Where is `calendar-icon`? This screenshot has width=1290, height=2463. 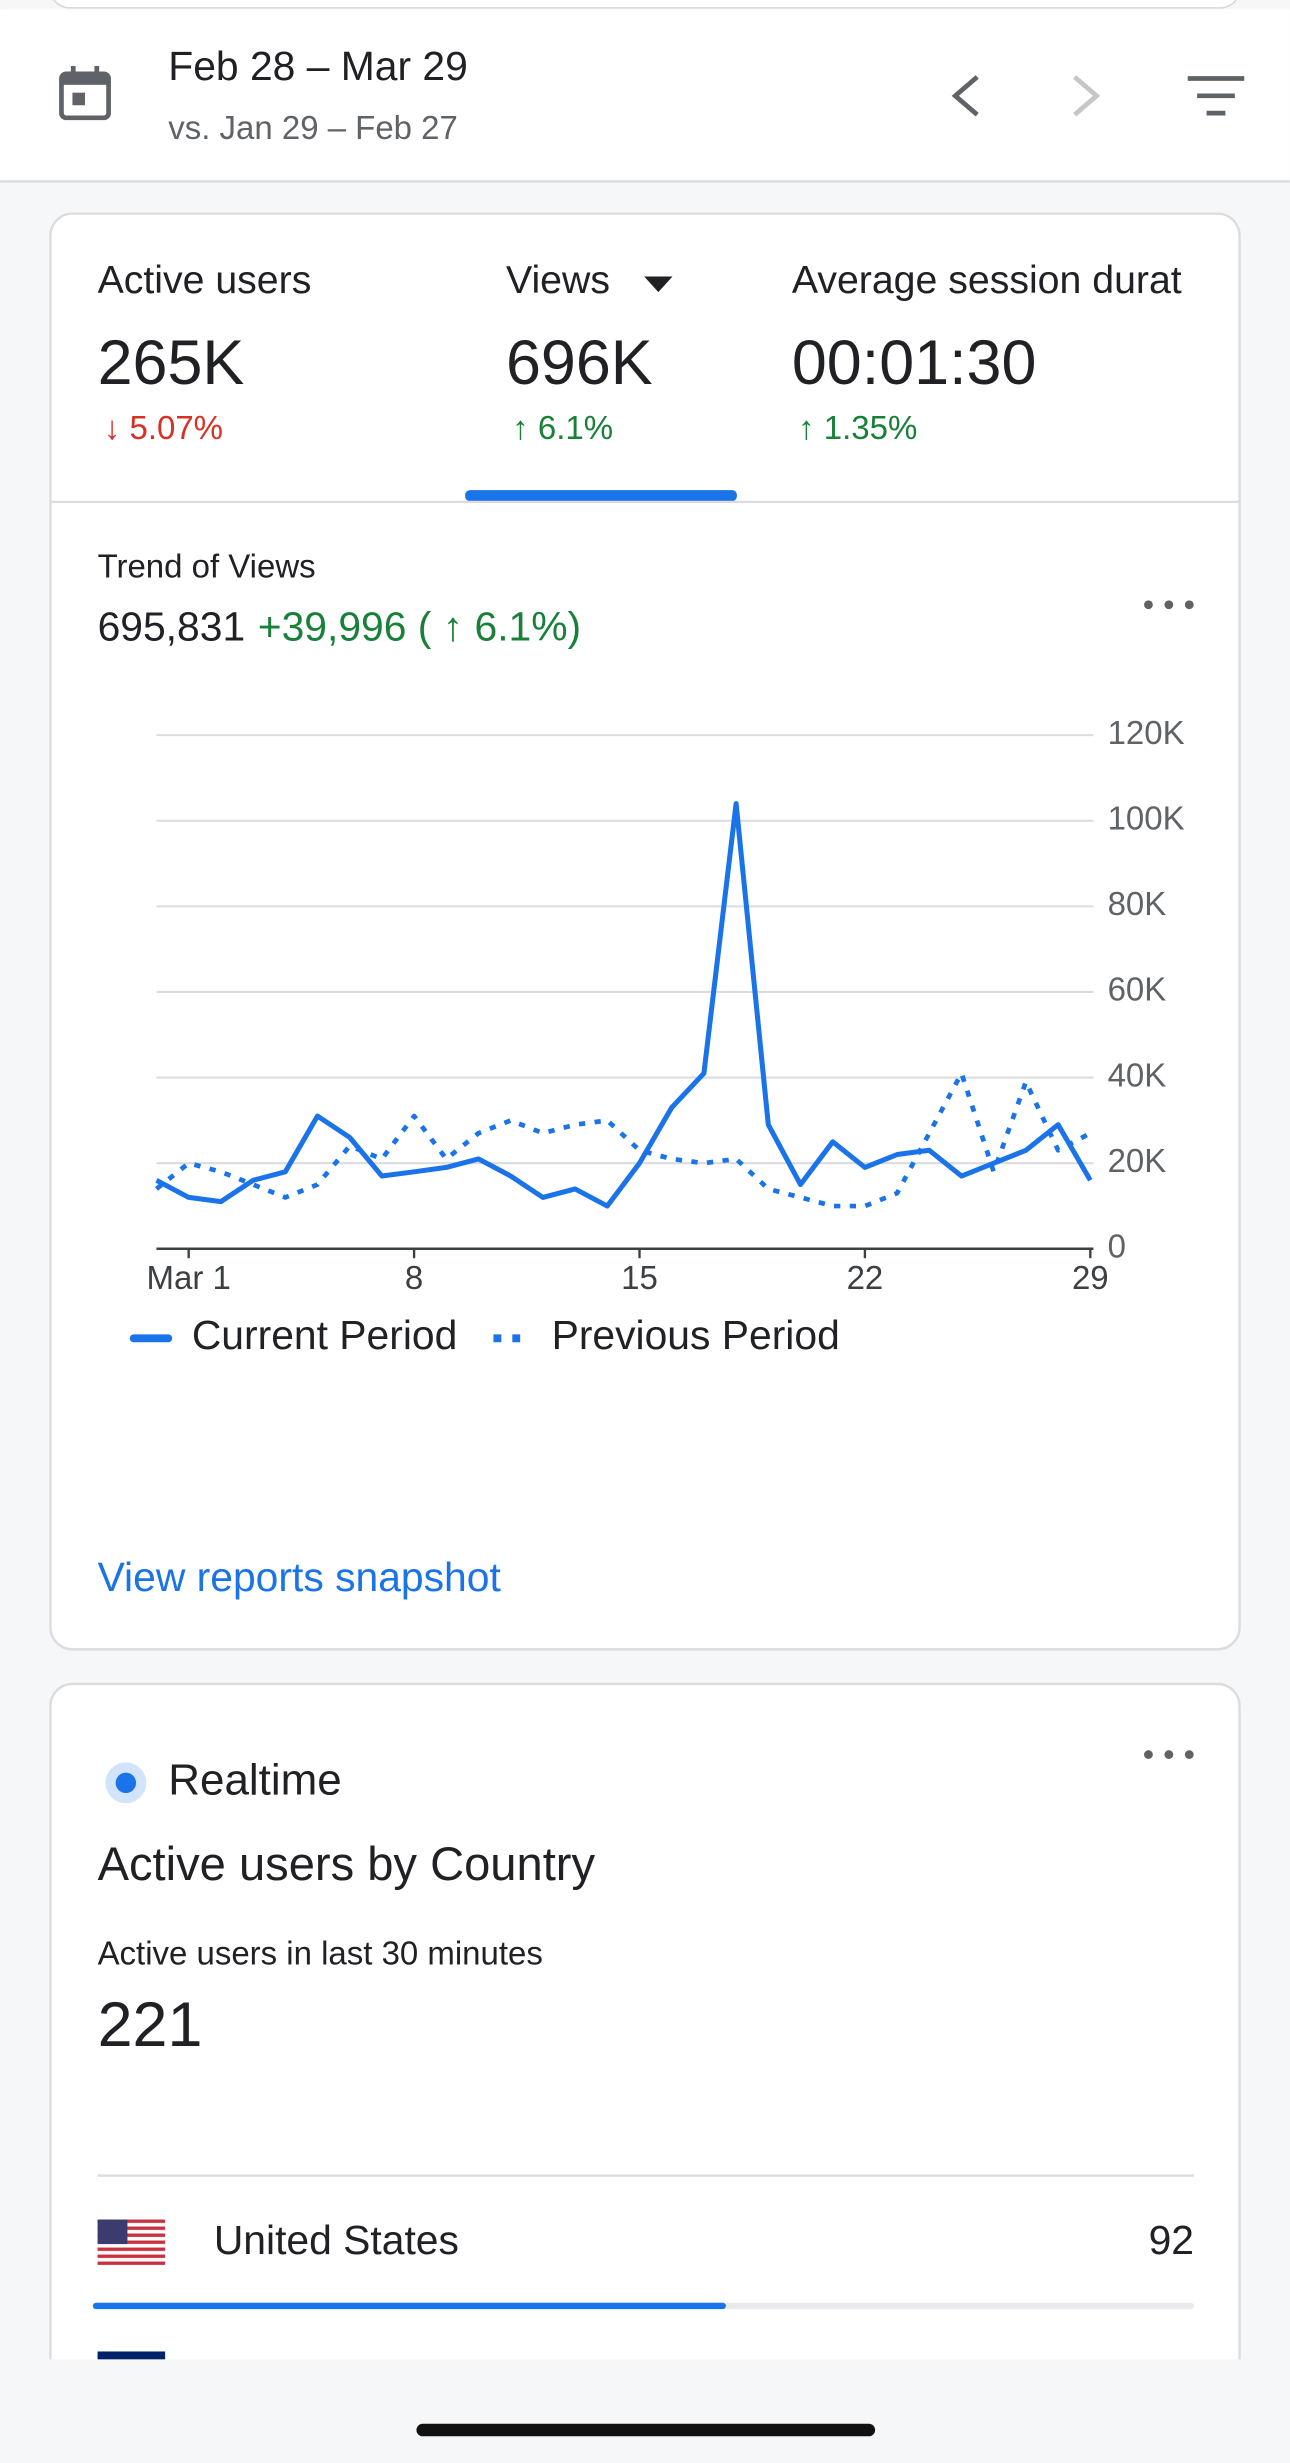
calendar-icon is located at coordinates (85, 93).